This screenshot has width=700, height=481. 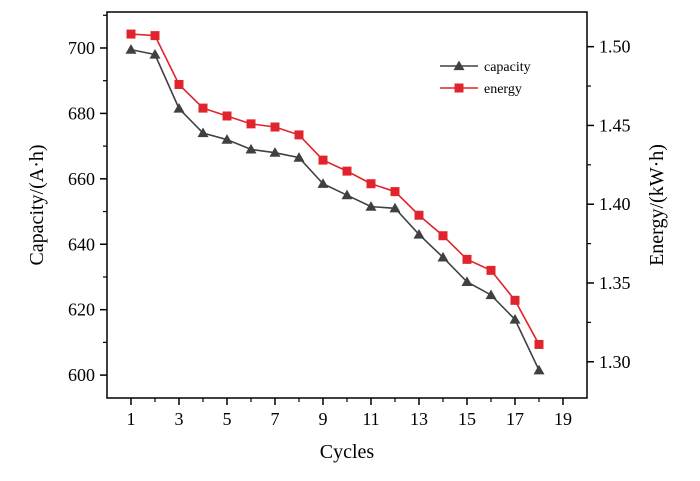 What do you see at coordinates (615, 362) in the screenshot?
I see `y-right-tick-label: 1.30` at bounding box center [615, 362].